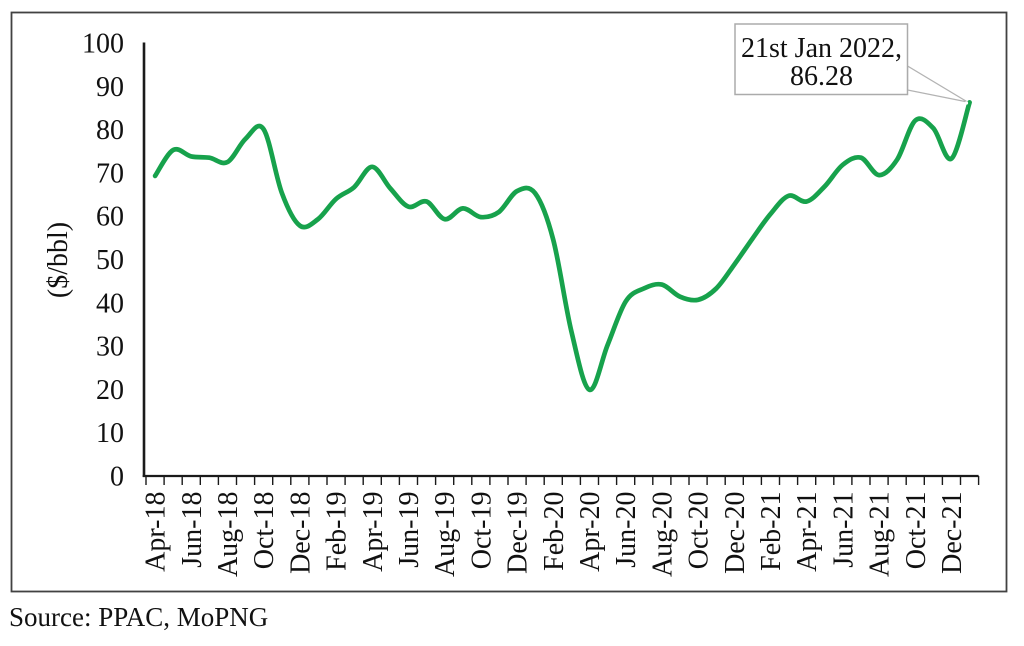  I want to click on svg-text: 80, so click(110, 130).